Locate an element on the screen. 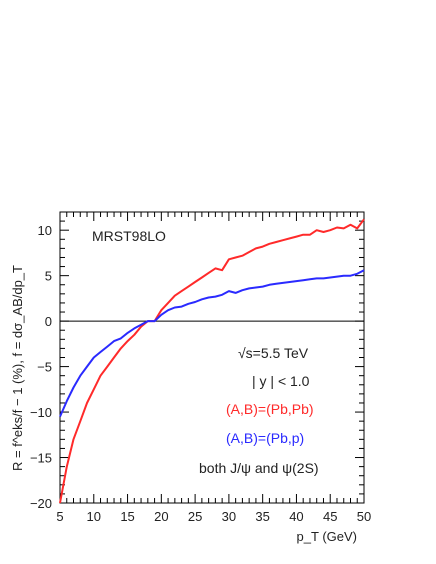 This screenshot has width=436, height=564. pdf-set-label: MRST98LO is located at coordinates (129, 236).